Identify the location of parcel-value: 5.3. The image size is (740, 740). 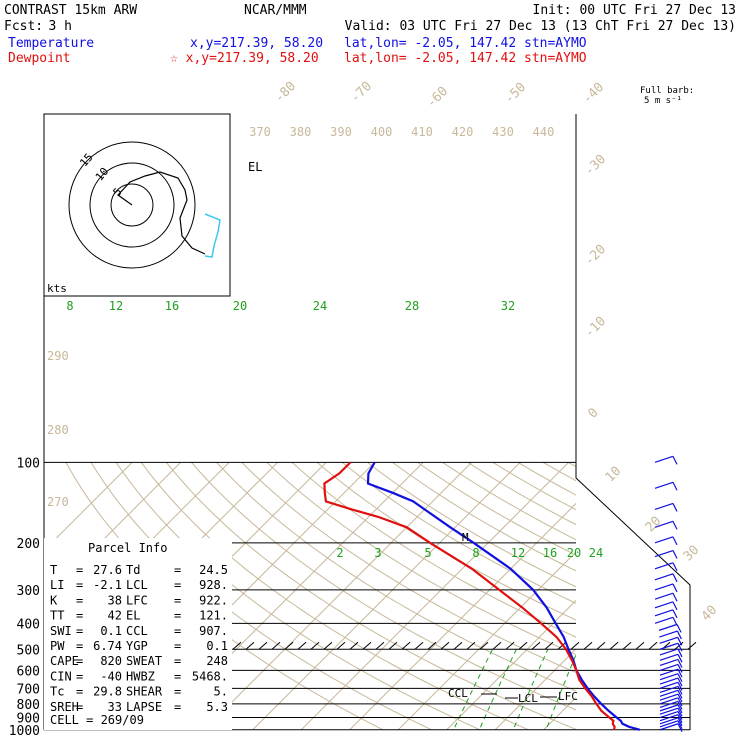
(217, 707).